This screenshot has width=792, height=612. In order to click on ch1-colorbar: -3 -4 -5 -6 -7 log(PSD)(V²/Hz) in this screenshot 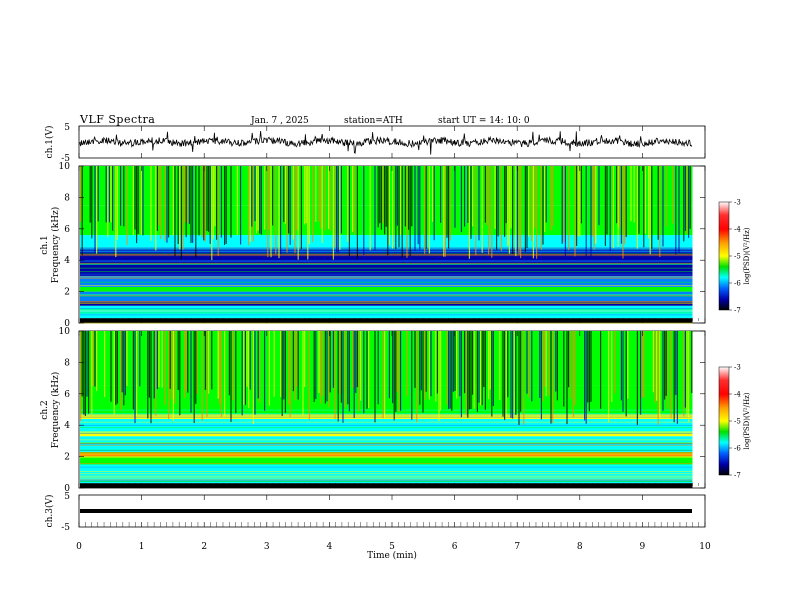, I will do `click(734, 257)`.